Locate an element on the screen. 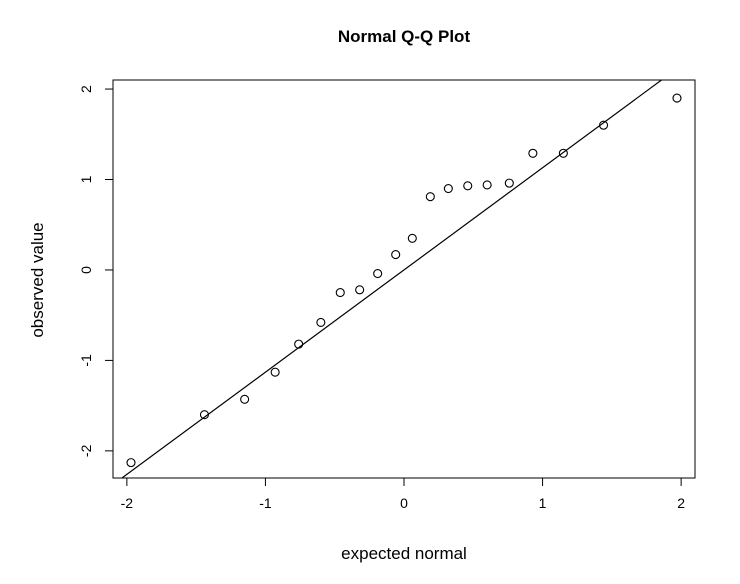 The width and height of the screenshot is (740, 584). y-axis: -2 -1 0 1 2 is located at coordinates (95, 271).